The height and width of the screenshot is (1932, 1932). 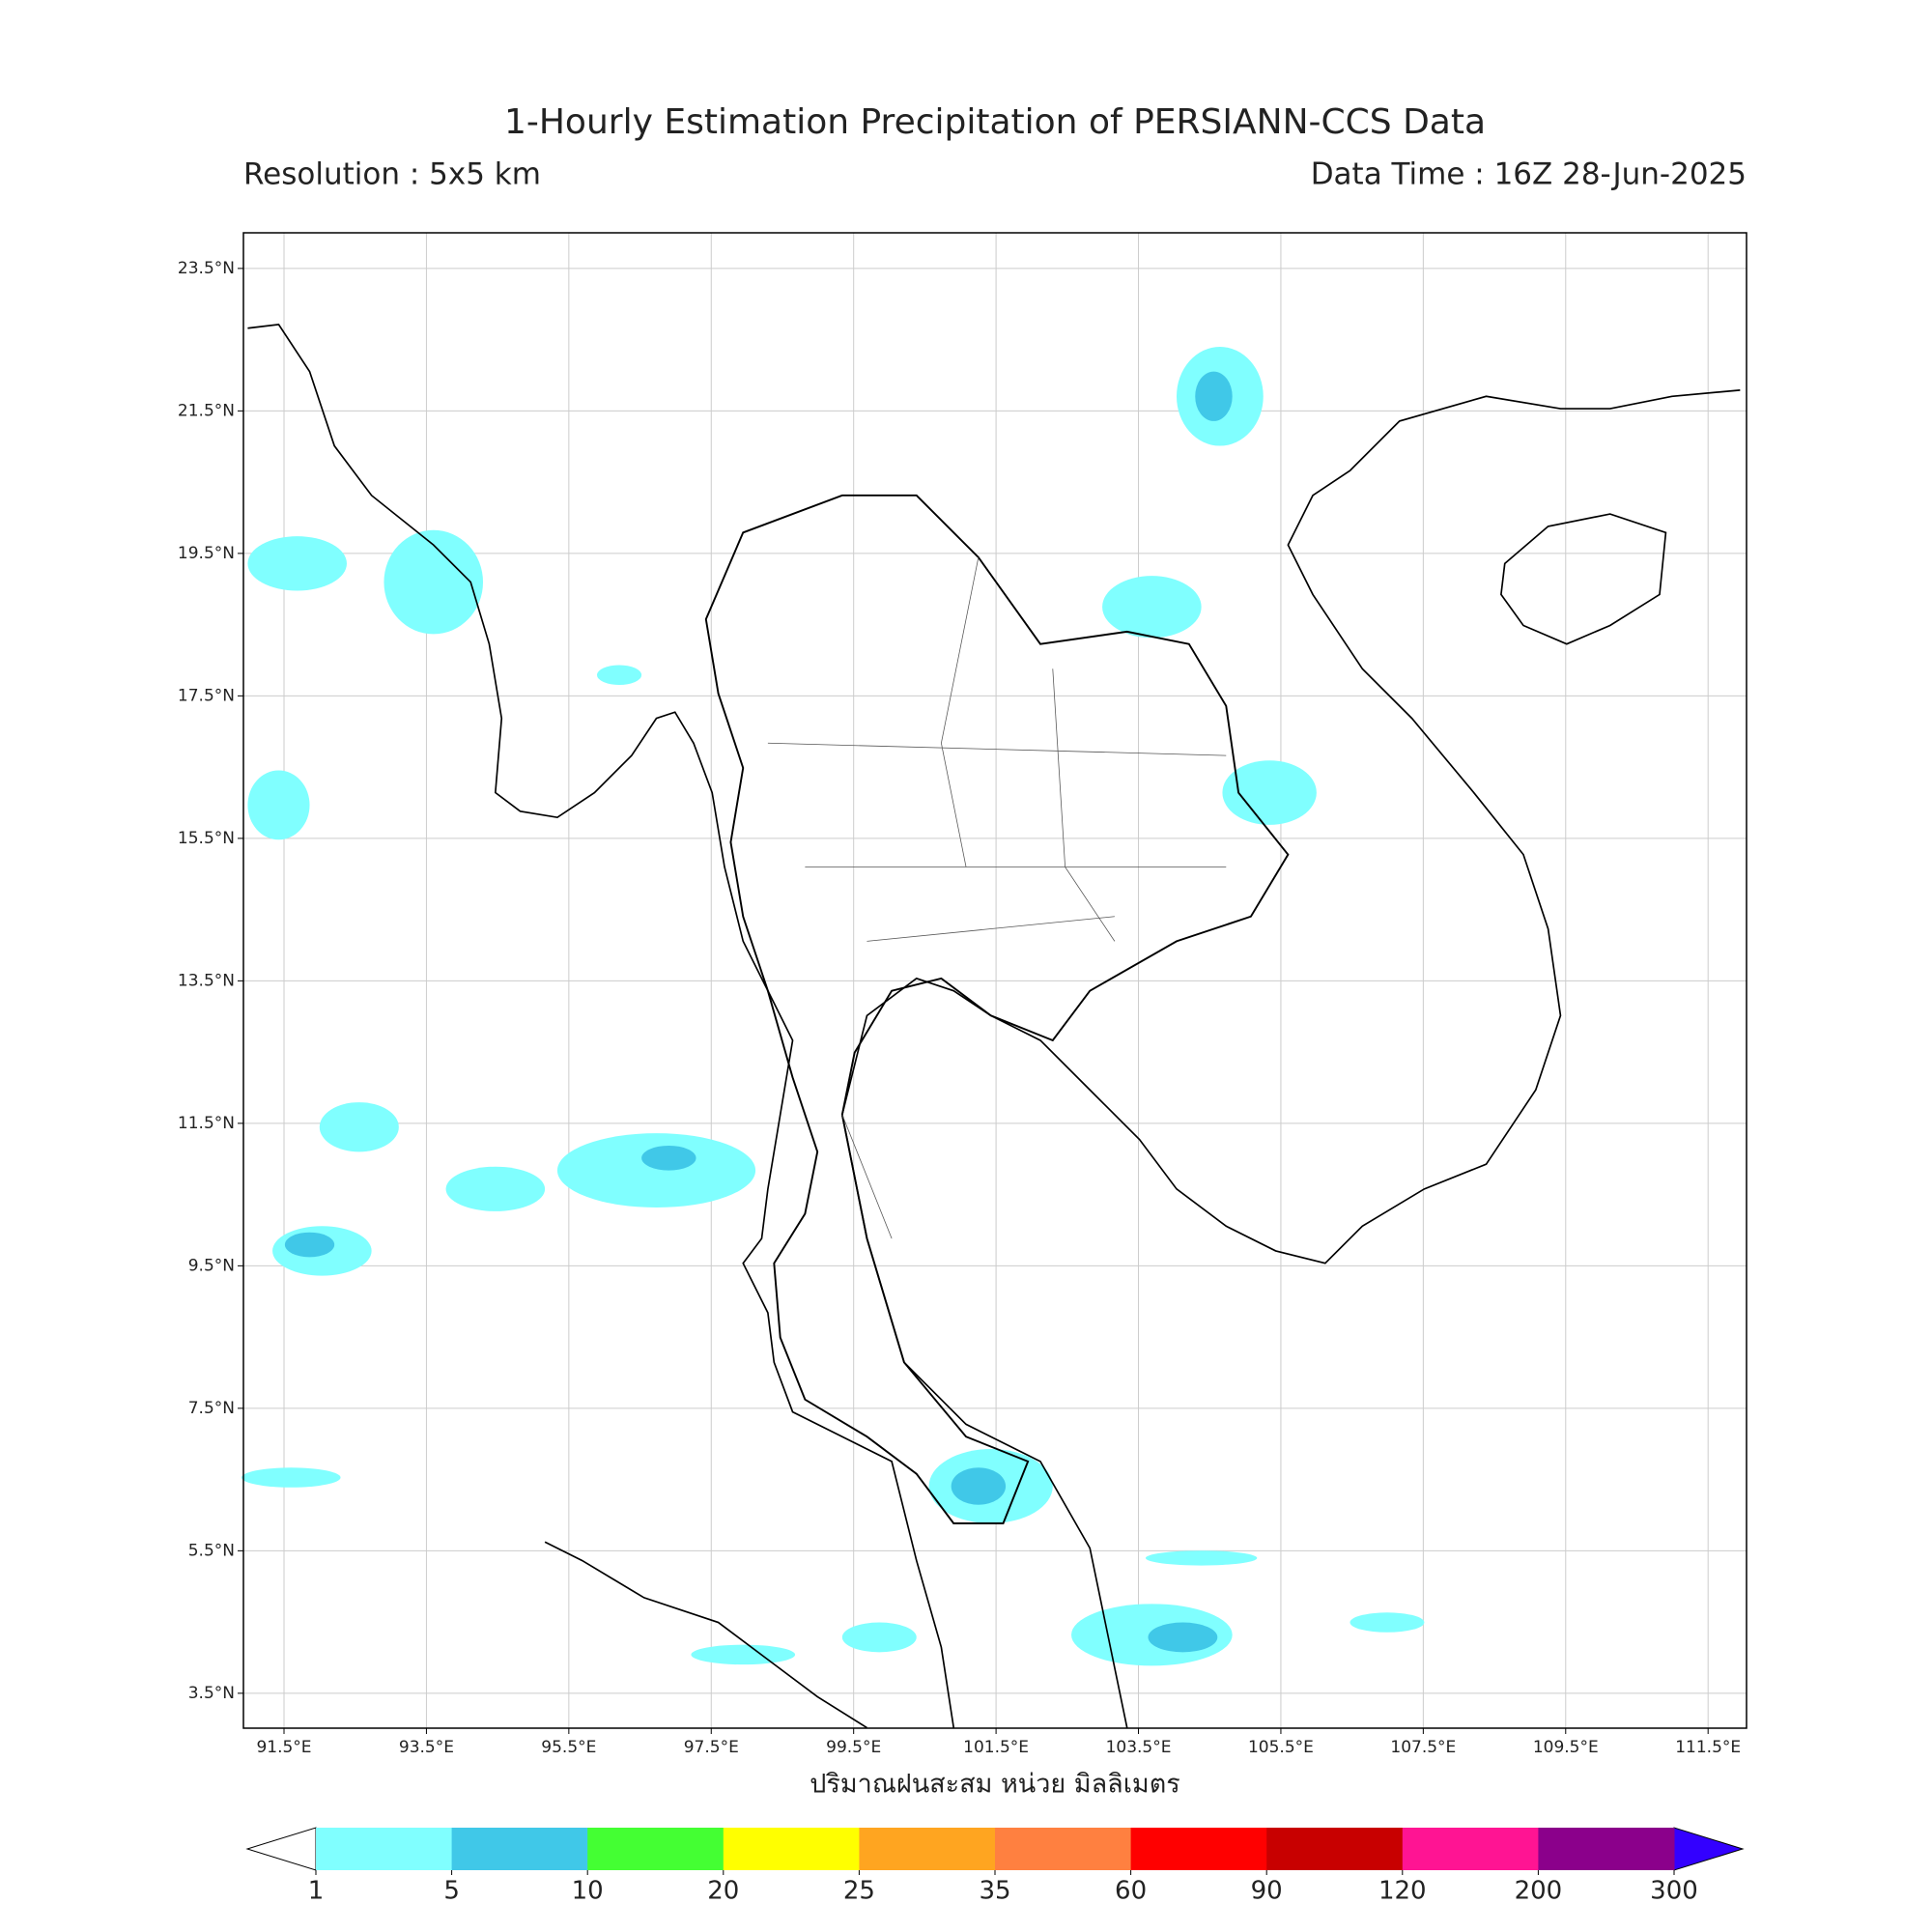 I want to click on province-borders, so click(x=997, y=897).